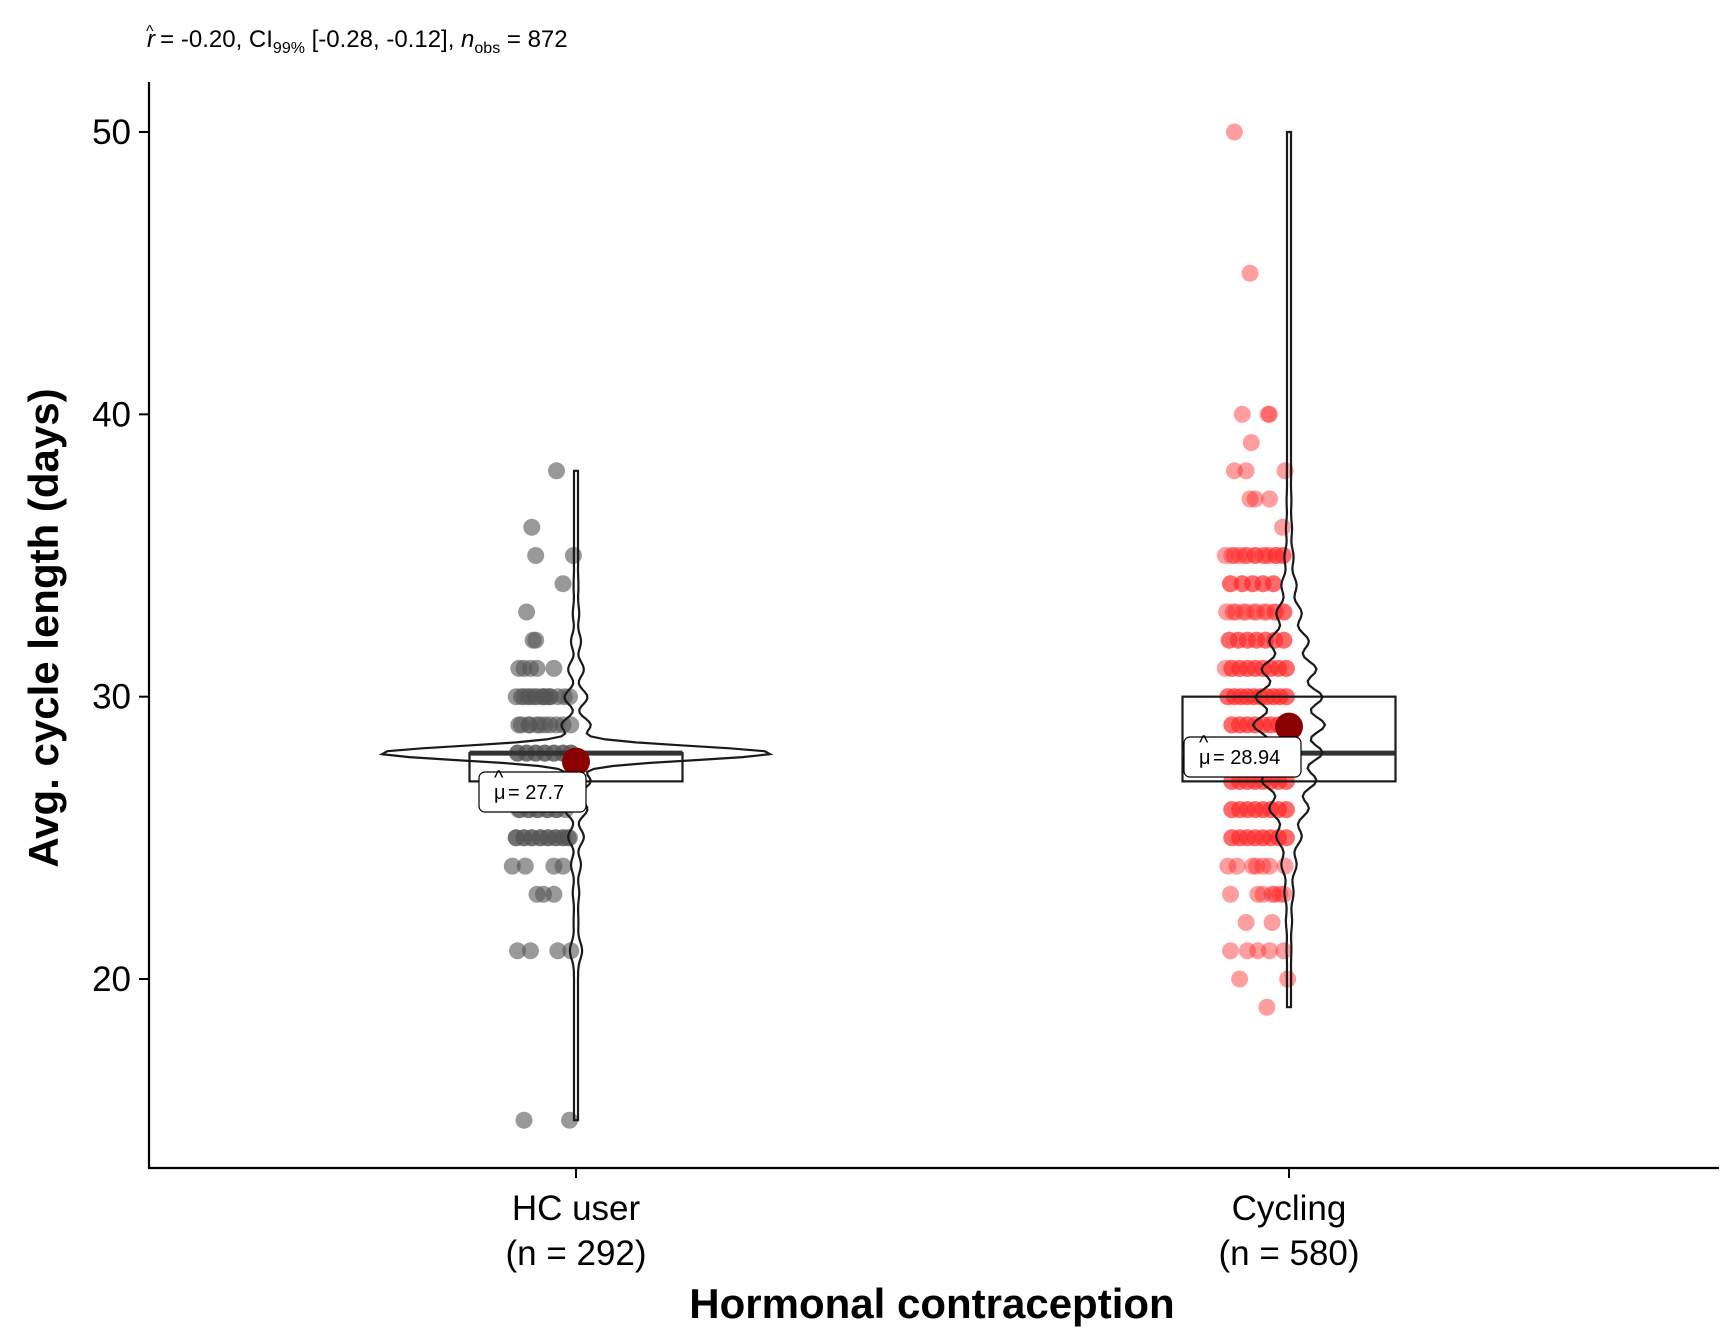 This screenshot has width=1728, height=1344. What do you see at coordinates (1289, 1208) in the screenshot?
I see `x-tick-label-cycling: Cycling` at bounding box center [1289, 1208].